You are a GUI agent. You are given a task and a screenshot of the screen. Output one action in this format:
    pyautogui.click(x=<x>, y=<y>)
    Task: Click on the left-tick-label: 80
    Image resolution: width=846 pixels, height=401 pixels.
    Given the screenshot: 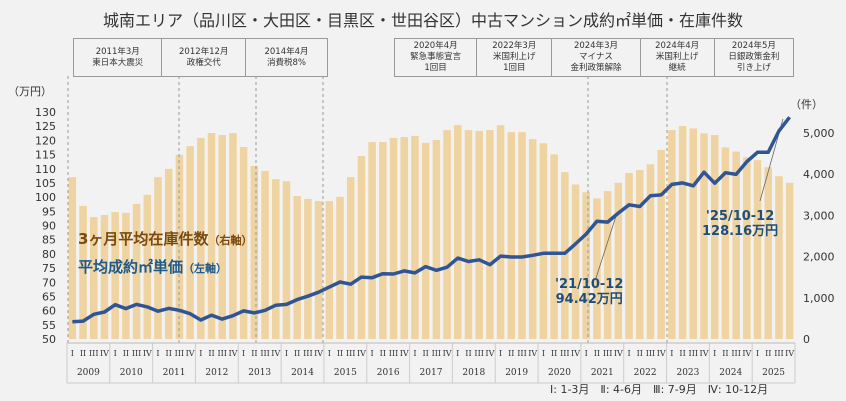 What is the action you would take?
    pyautogui.click(x=49, y=254)
    